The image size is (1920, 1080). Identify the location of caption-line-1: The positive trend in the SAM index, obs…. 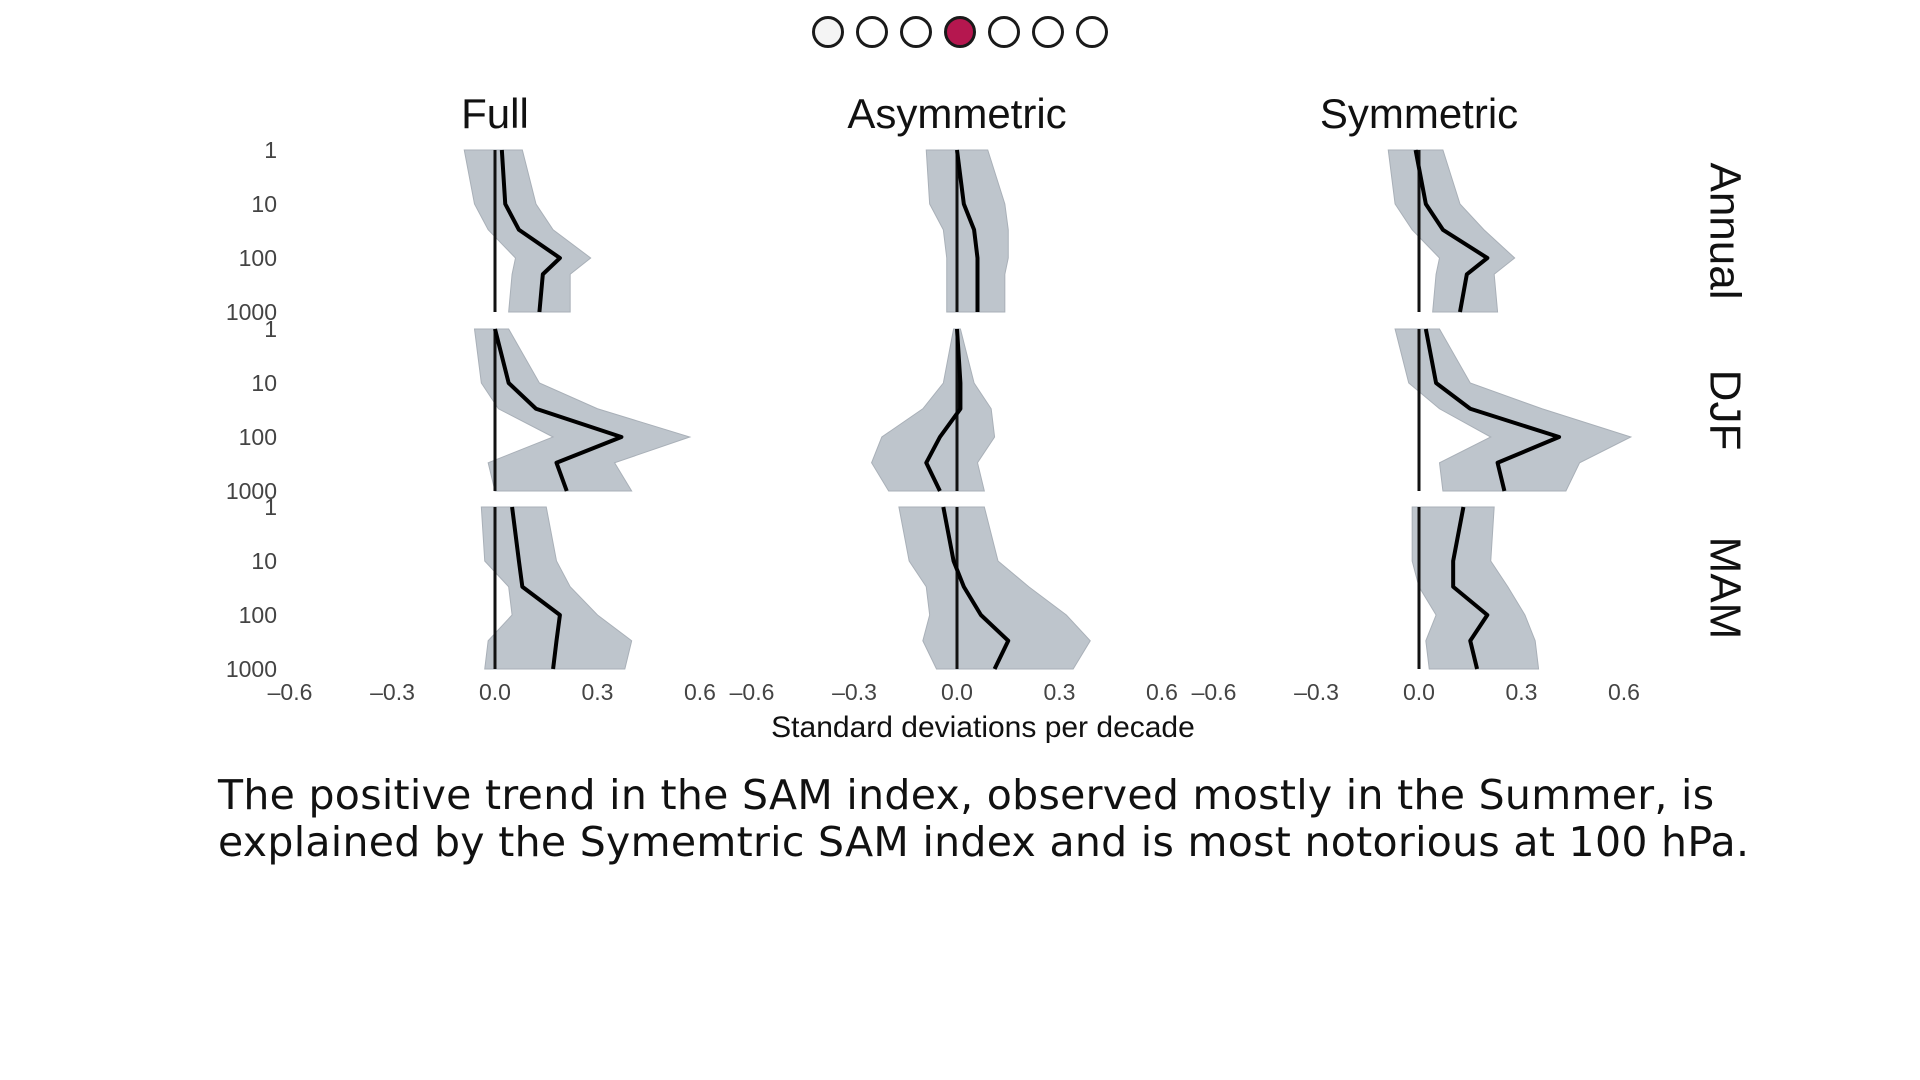
(966, 795).